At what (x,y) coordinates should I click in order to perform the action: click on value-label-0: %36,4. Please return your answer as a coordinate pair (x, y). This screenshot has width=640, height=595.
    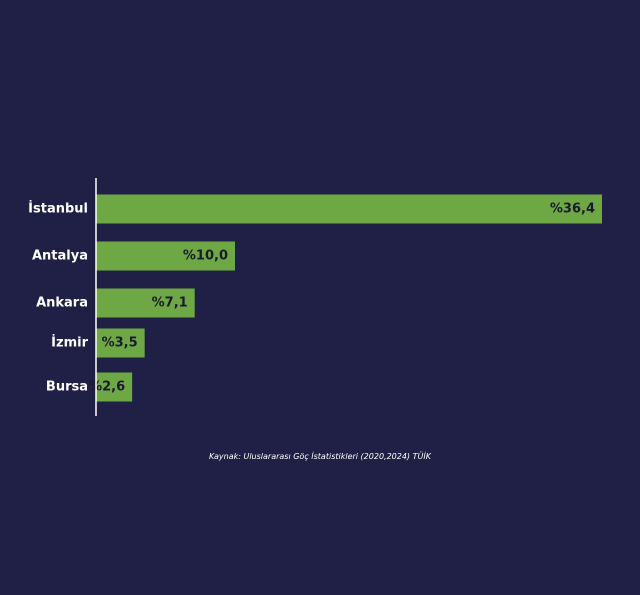
    Looking at the image, I should click on (572, 209).